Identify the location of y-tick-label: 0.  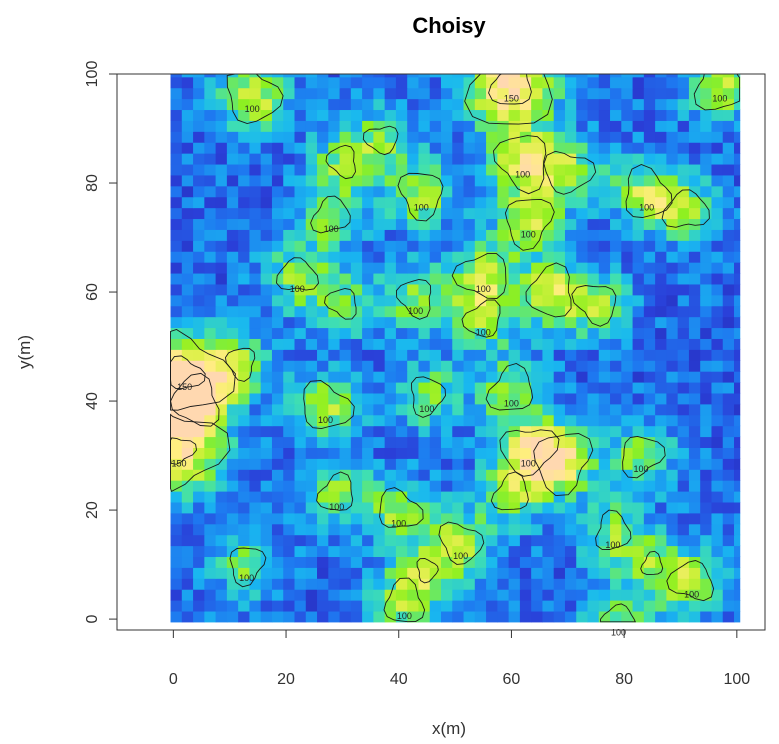
(92, 619).